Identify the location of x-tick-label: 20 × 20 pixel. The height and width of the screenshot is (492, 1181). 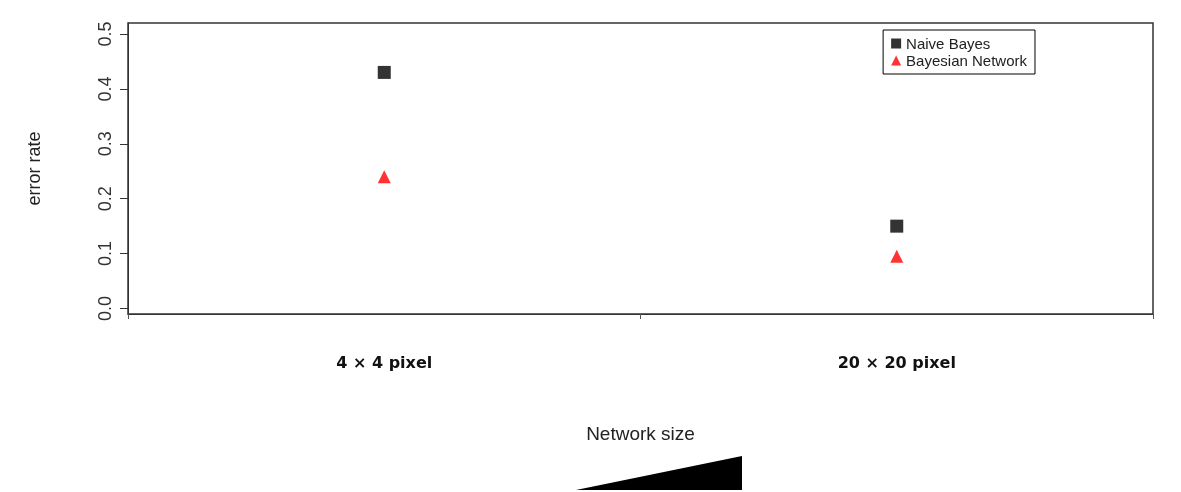
(896, 362).